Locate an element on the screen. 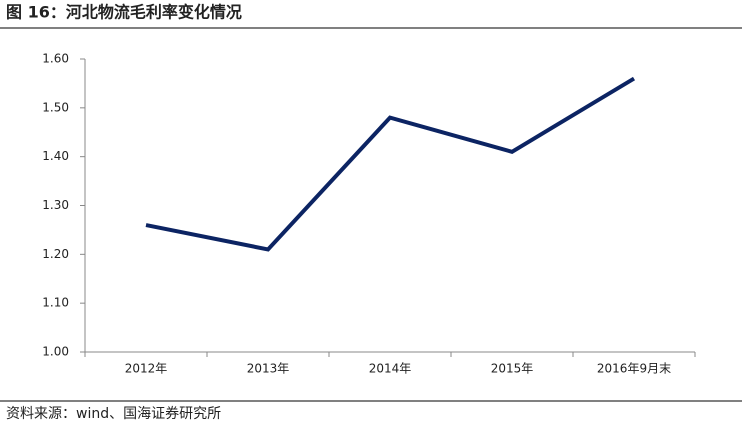 The height and width of the screenshot is (430, 742). x-tick-label: 2014年 is located at coordinates (390, 369).